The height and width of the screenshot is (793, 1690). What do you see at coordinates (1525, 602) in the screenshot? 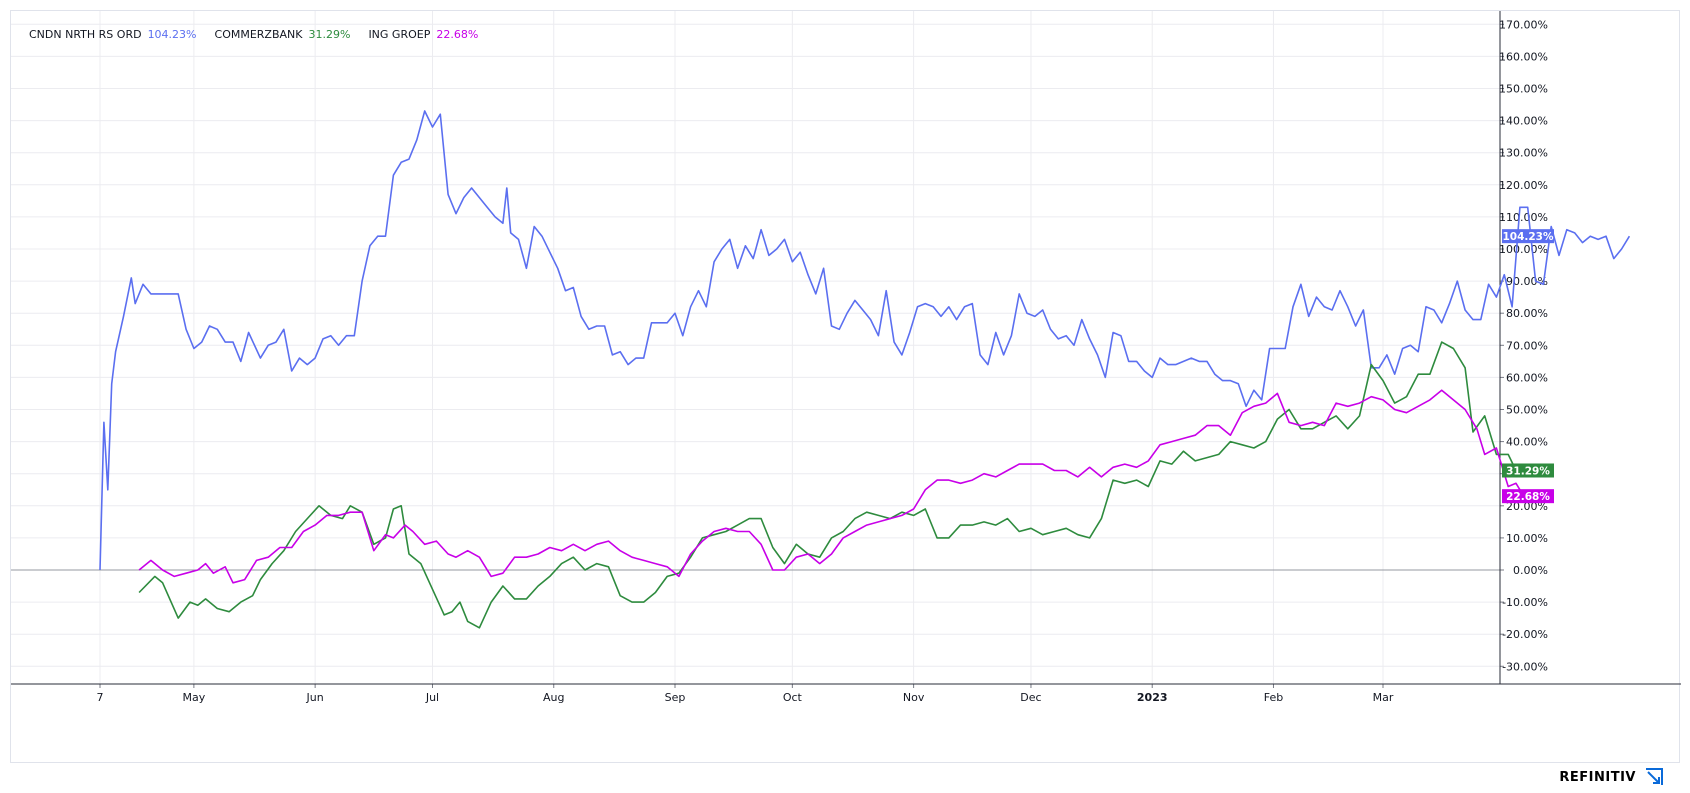
I see `y-tick-label: -10.00%` at bounding box center [1525, 602].